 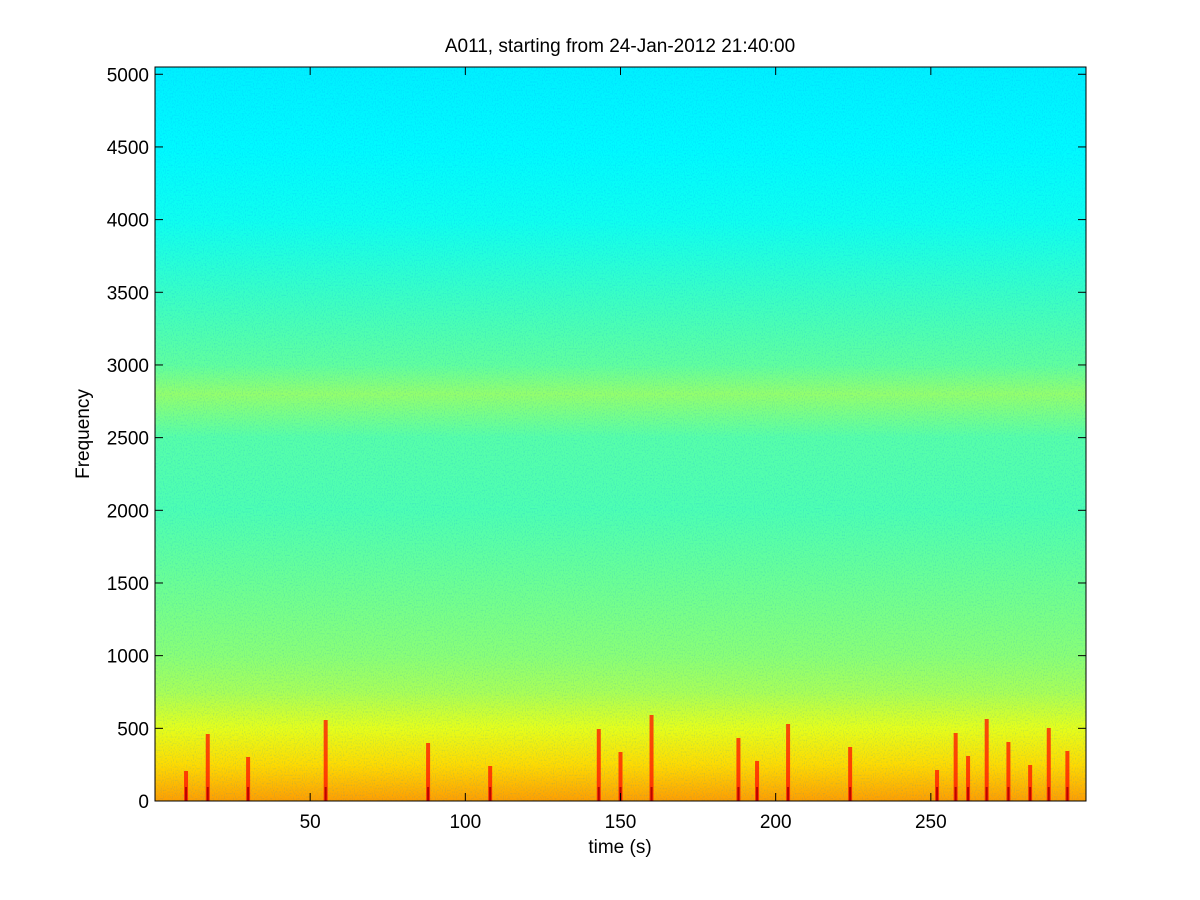 I want to click on y-tick-label: 3500, so click(x=128, y=293).